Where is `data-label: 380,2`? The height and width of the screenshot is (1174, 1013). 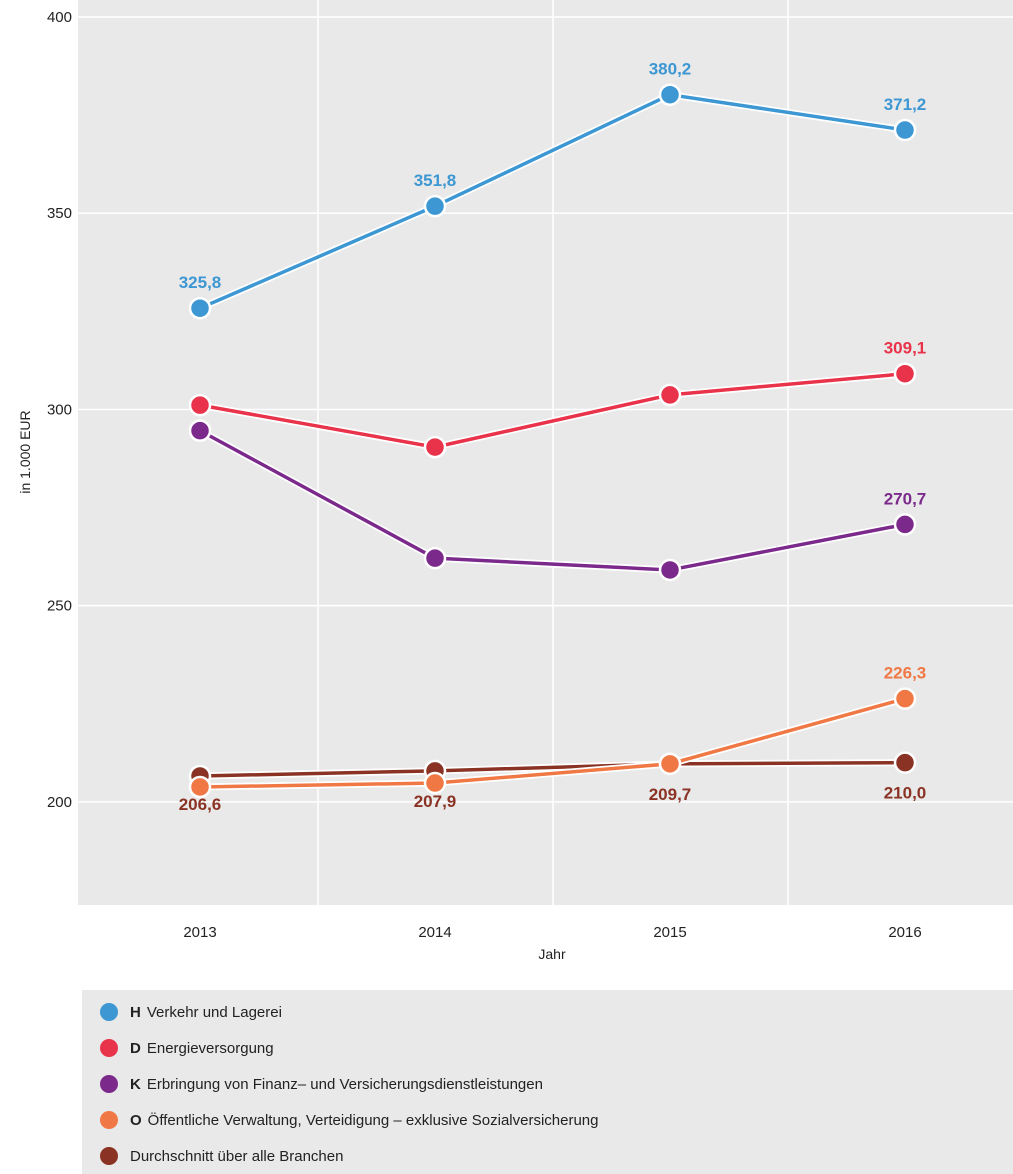
data-label: 380,2 is located at coordinates (670, 69).